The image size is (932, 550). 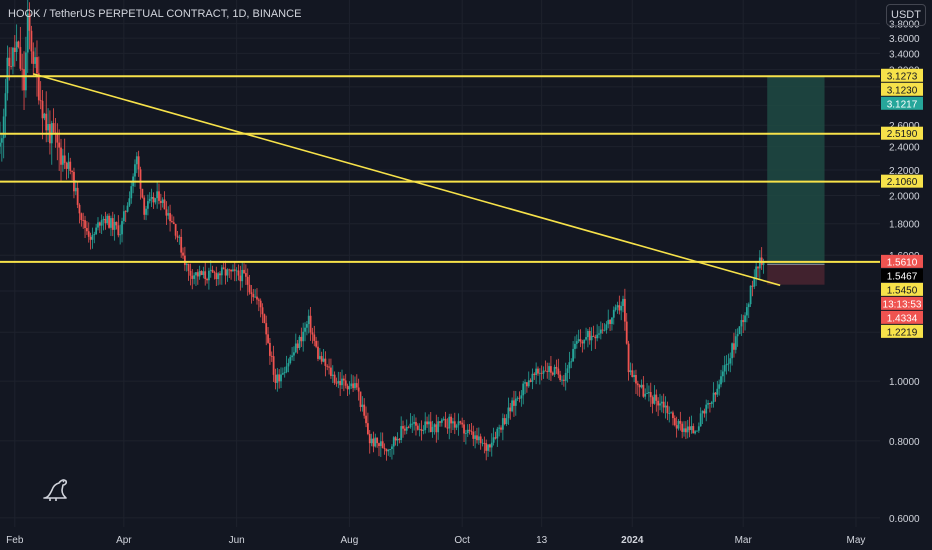 What do you see at coordinates (542, 540) in the screenshot?
I see `x-tick-label: 13` at bounding box center [542, 540].